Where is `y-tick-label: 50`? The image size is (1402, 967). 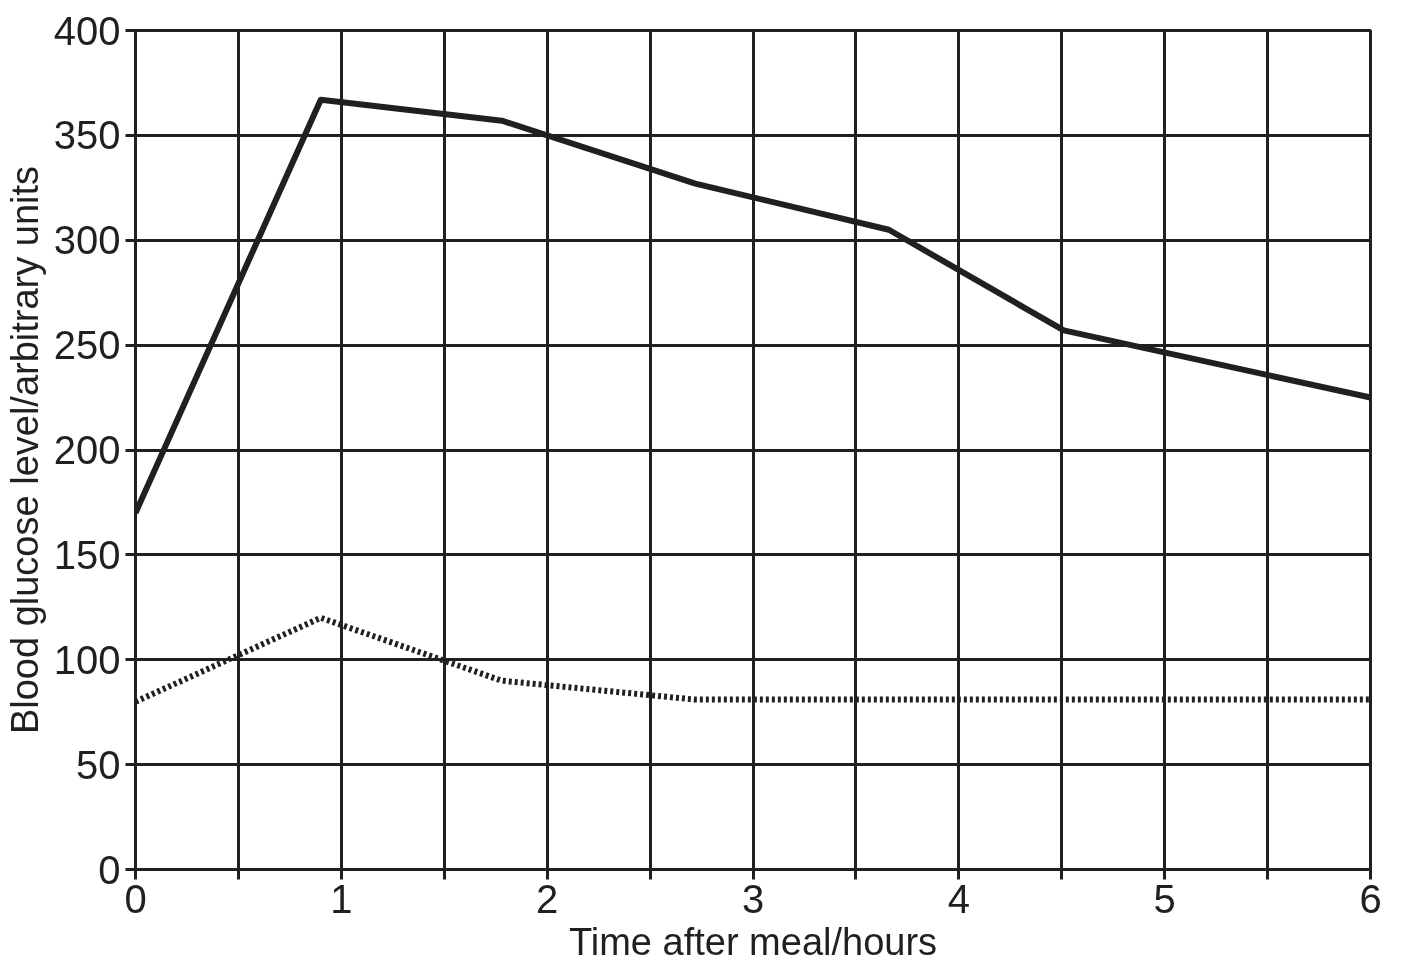
y-tick-label: 50 is located at coordinates (98, 764).